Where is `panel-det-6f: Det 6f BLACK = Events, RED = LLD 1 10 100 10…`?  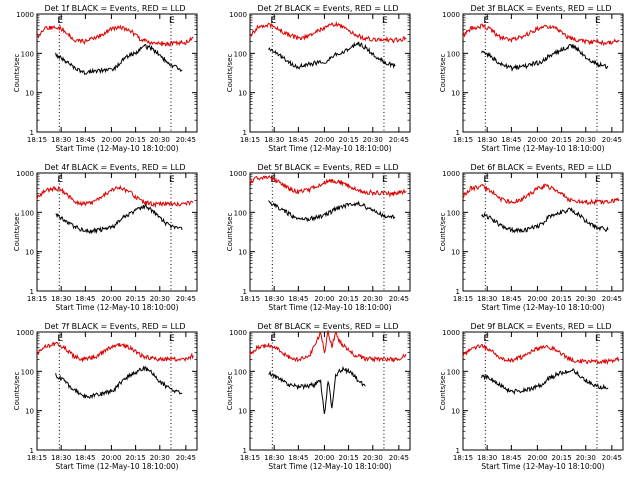
panel-det-6f: Det 6f BLACK = Events, RED = LLD 1 10 100 10… is located at coordinates (531, 237).